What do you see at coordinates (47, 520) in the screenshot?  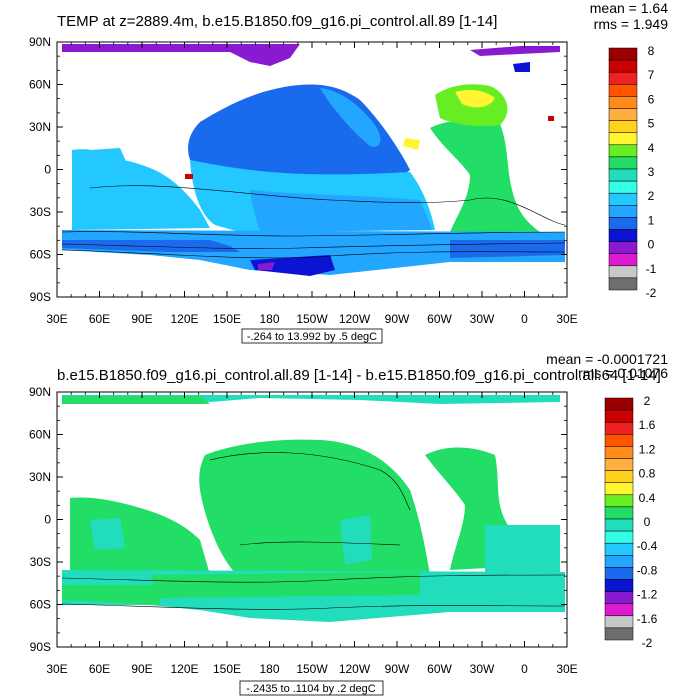 I see `panel-bottom-y-tick-label: 0` at bounding box center [47, 520].